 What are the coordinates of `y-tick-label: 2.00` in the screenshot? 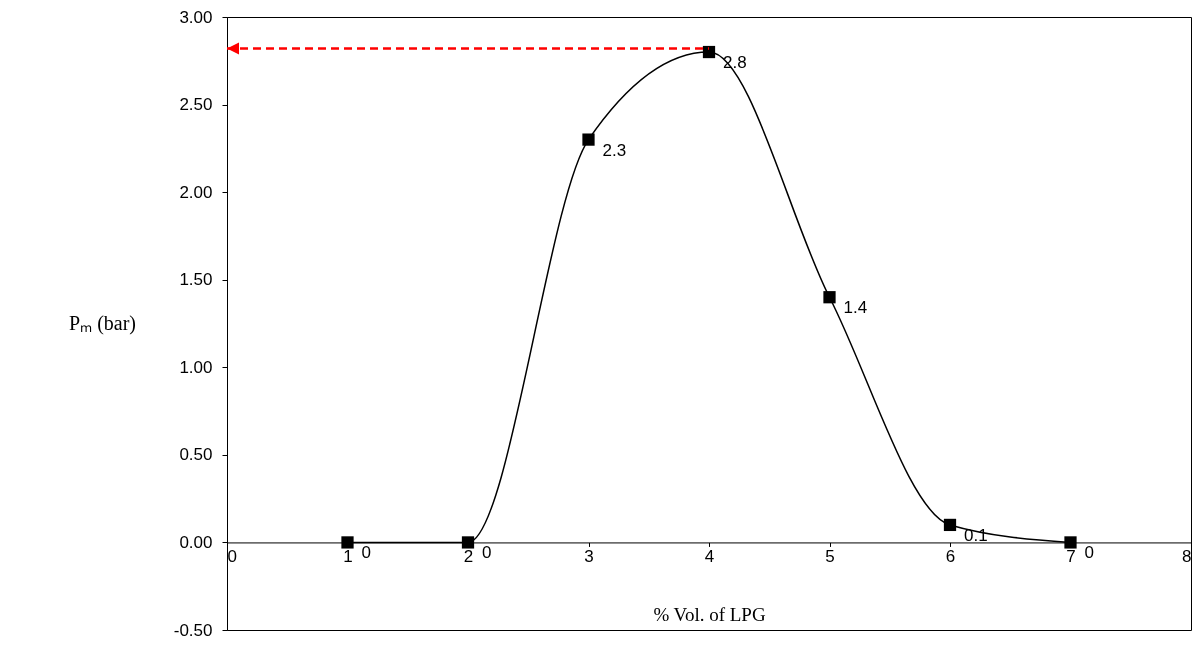 It's located at (196, 192).